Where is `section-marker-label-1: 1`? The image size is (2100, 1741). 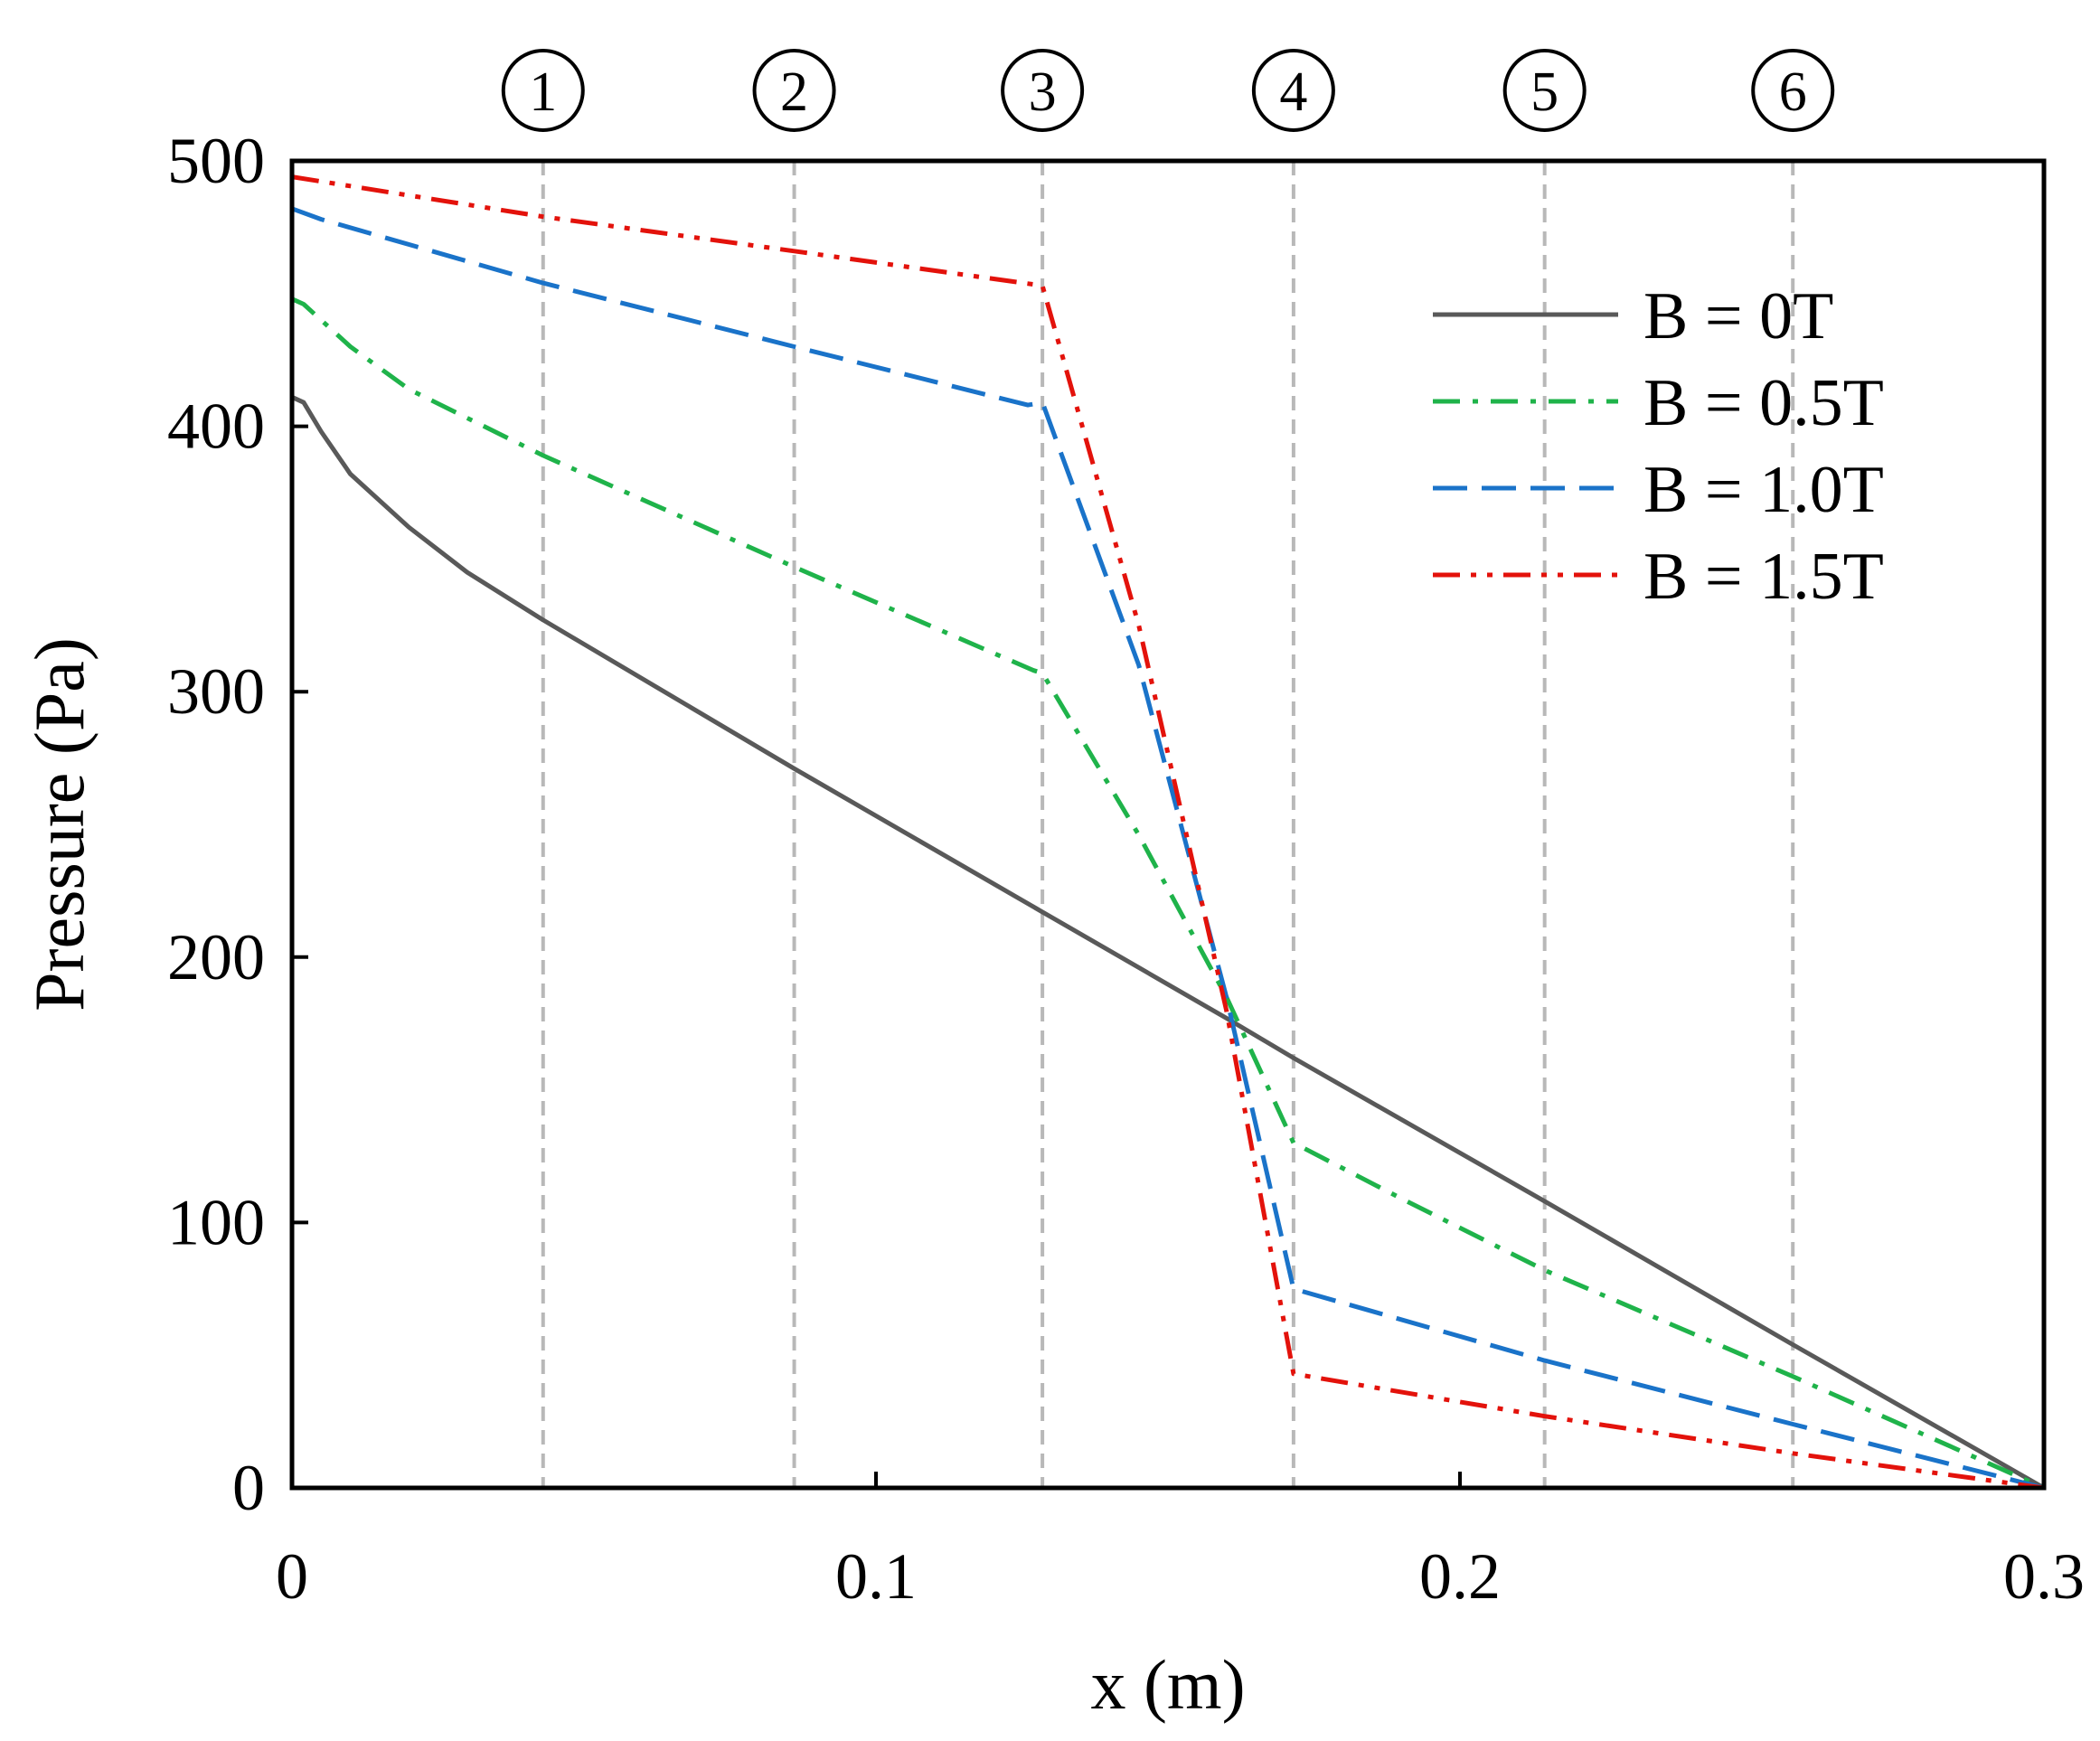 section-marker-label-1: 1 is located at coordinates (543, 92).